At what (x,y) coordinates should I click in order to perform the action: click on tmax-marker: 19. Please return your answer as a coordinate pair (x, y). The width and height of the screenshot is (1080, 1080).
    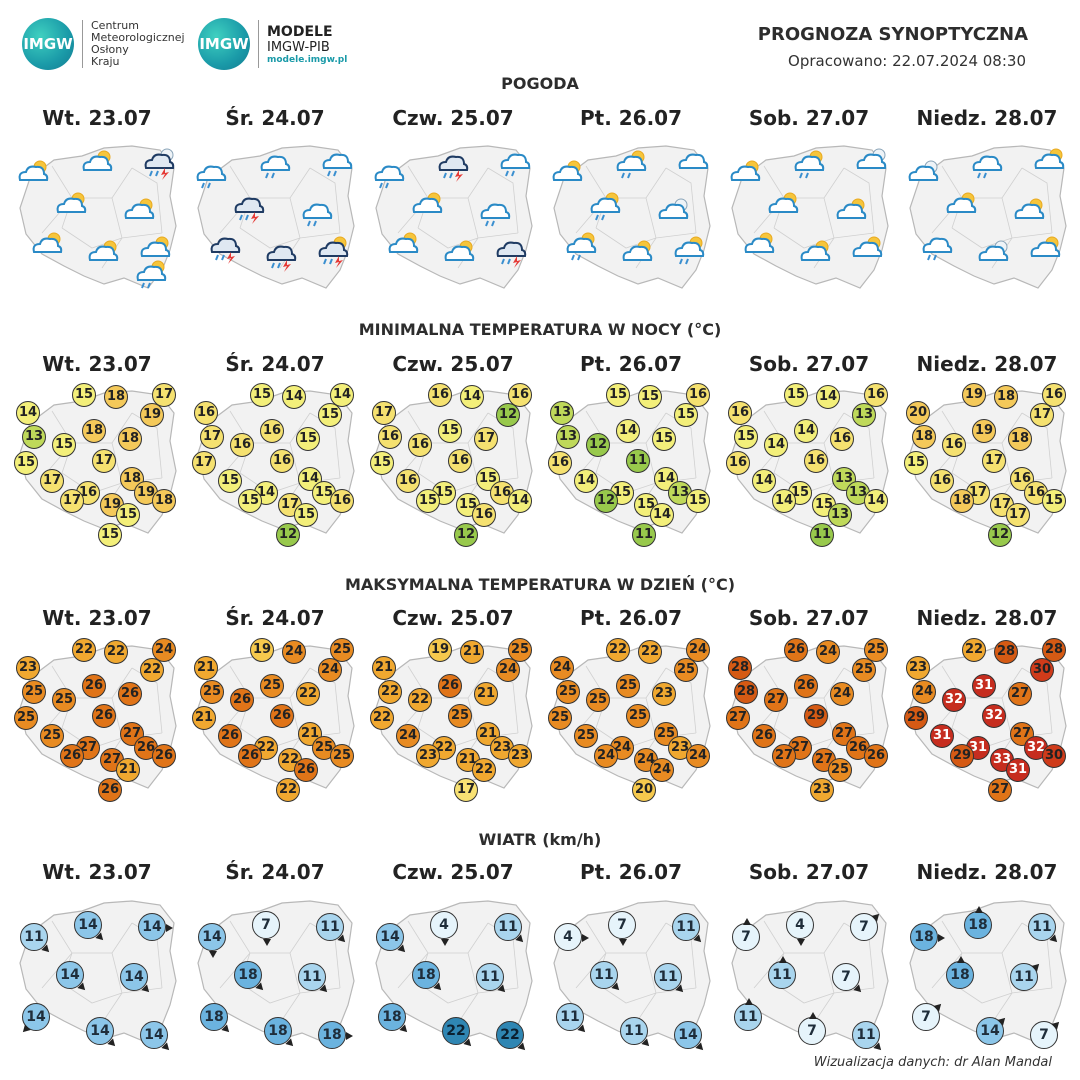
    Looking at the image, I should click on (262, 650).